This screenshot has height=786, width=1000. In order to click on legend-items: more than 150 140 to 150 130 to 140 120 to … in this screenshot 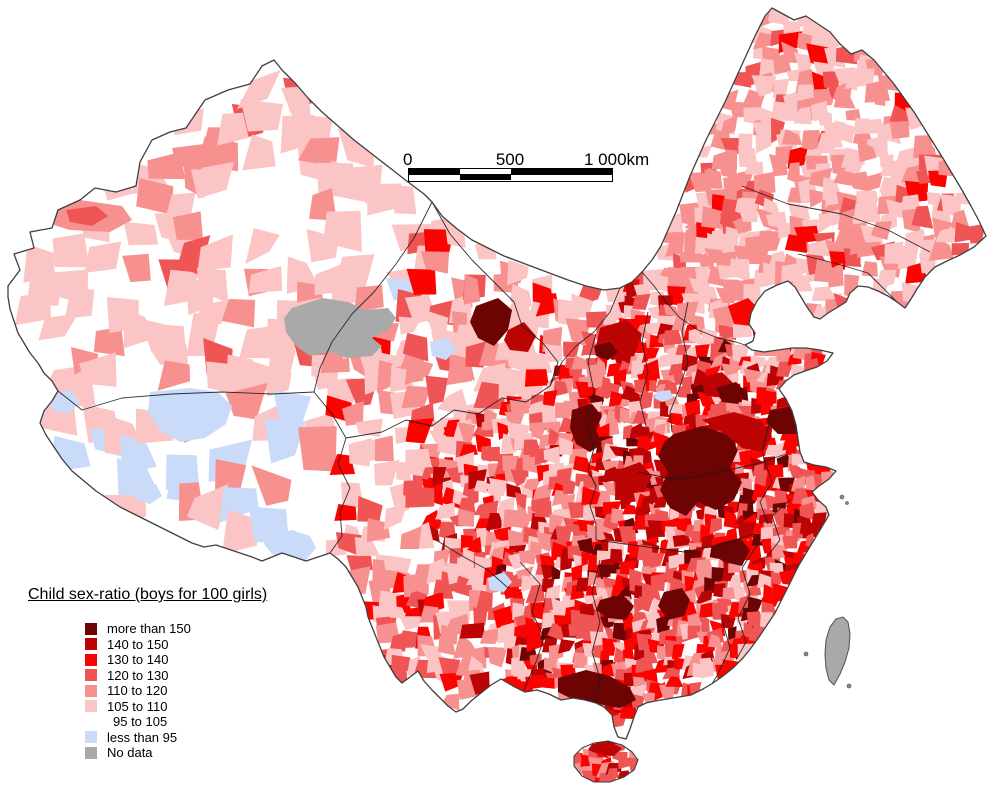, I will do `click(147, 691)`.